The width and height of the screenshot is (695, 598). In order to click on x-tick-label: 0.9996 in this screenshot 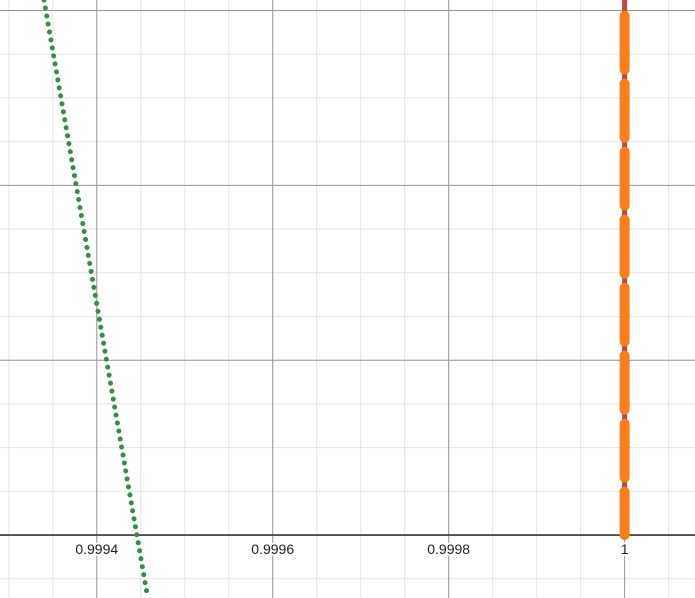, I will do `click(272, 549)`.